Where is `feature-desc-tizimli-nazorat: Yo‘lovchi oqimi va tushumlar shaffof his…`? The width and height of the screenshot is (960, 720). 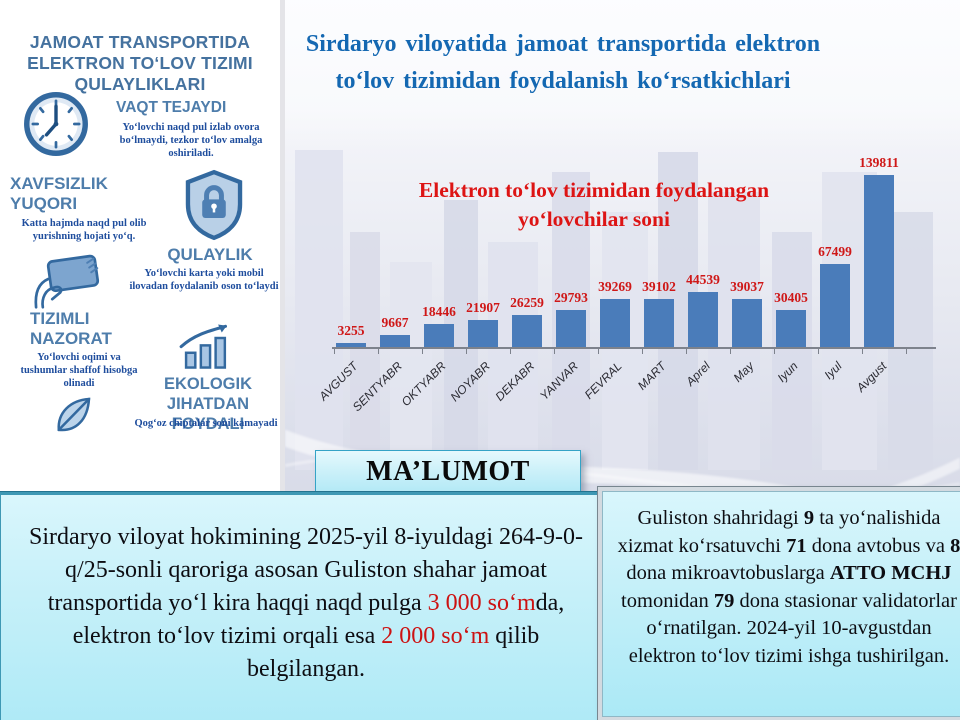 feature-desc-tizimli-nazorat: Yo‘lovchi oqimi va tushumlar shaffof his… is located at coordinates (79, 370).